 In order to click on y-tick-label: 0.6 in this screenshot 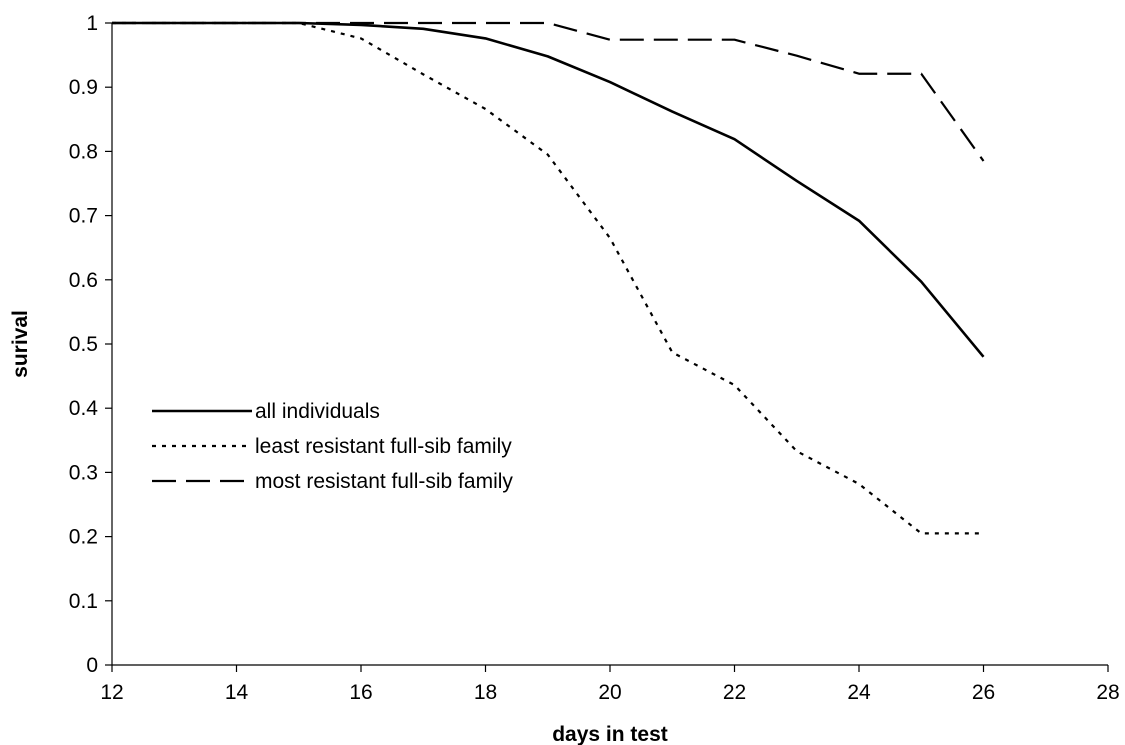, I will do `click(83, 280)`.